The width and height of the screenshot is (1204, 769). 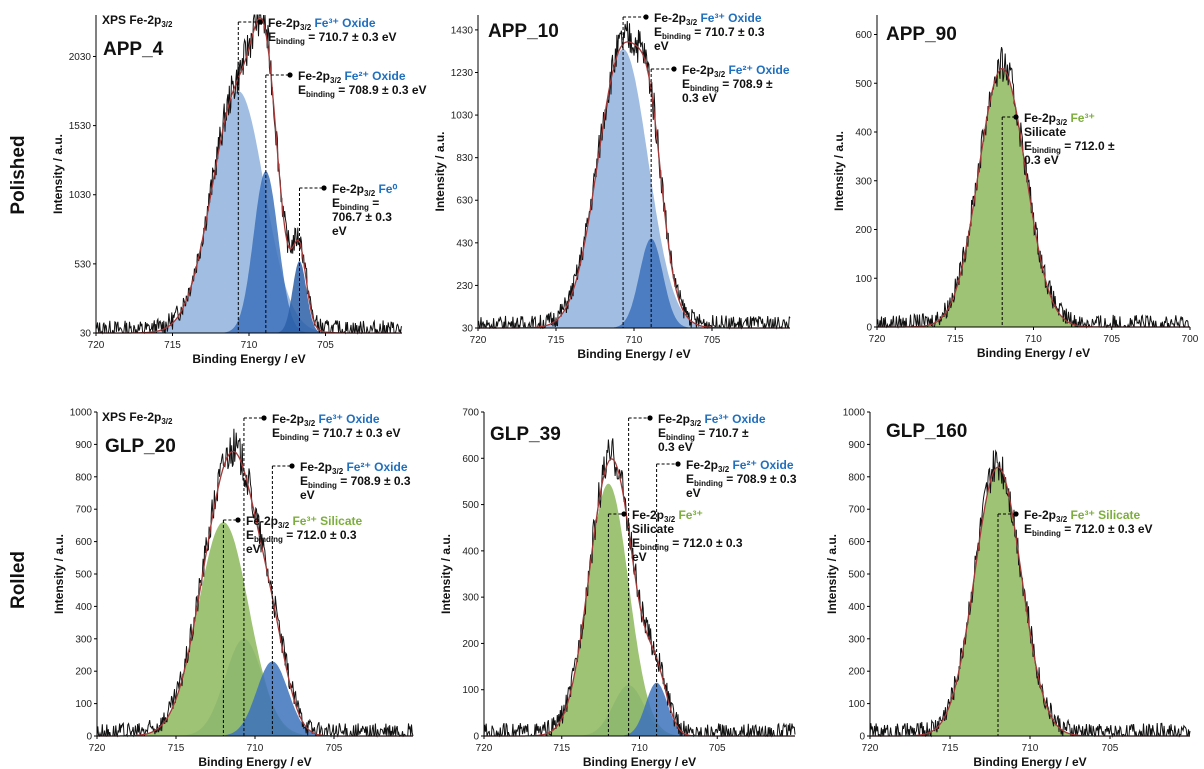 I want to click on y-tick-label: 630, so click(x=464, y=201).